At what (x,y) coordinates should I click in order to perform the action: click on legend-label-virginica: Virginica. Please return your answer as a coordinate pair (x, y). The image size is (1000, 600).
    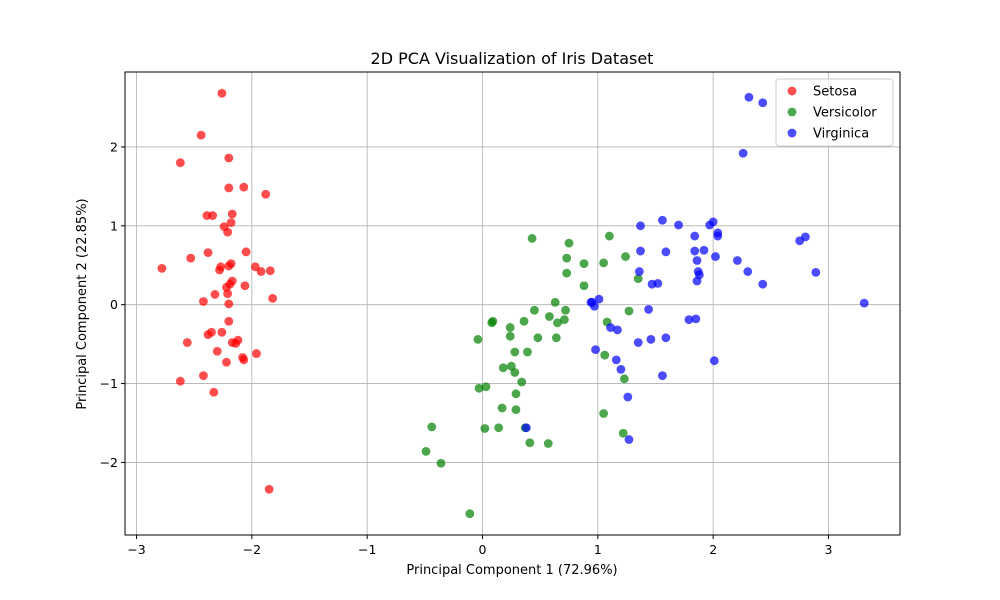
    Looking at the image, I should click on (841, 134).